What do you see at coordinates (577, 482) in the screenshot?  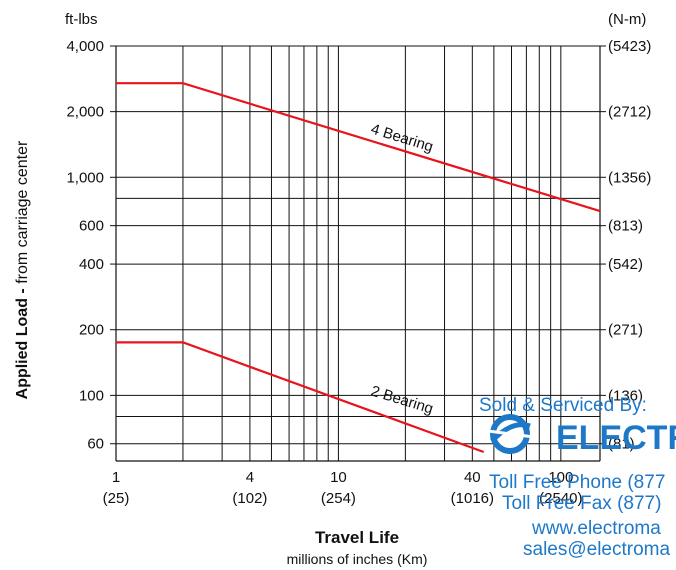 I see `watermark-phone: Toll Free Phone (877` at bounding box center [577, 482].